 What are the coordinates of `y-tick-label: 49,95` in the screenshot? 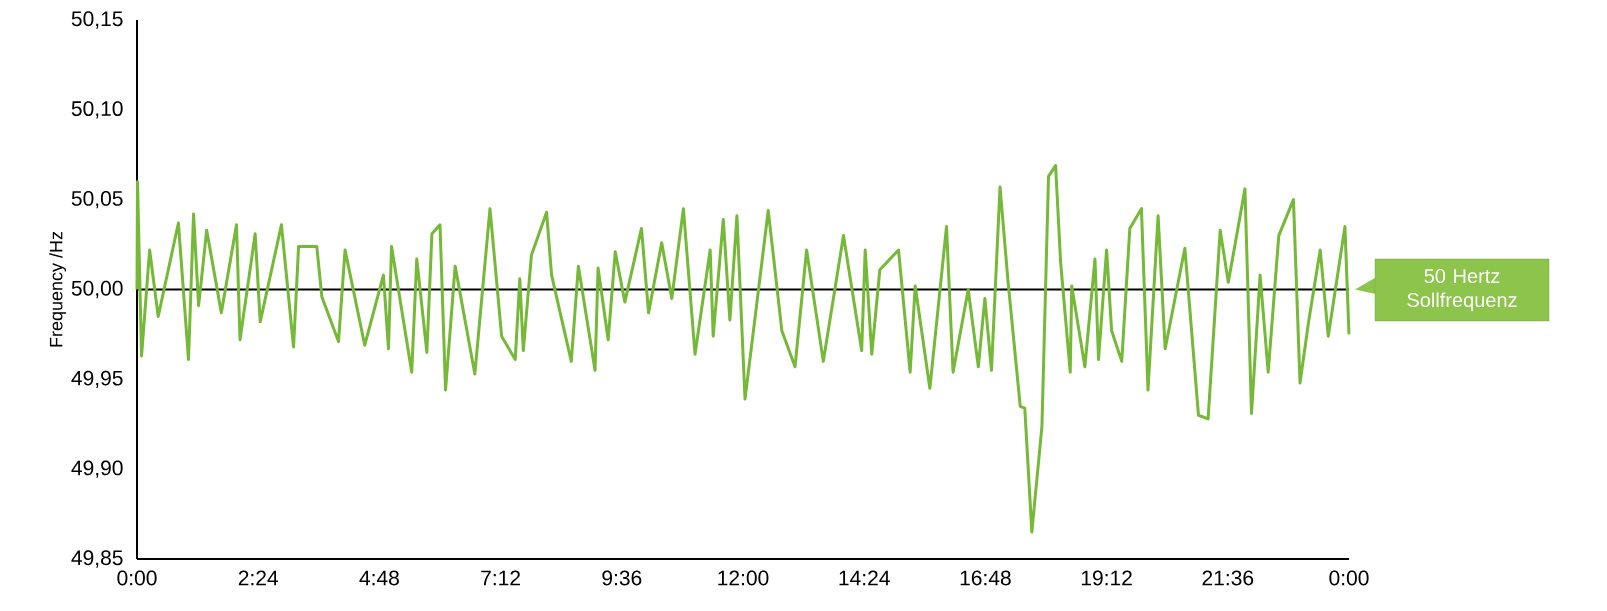 It's located at (97, 379).